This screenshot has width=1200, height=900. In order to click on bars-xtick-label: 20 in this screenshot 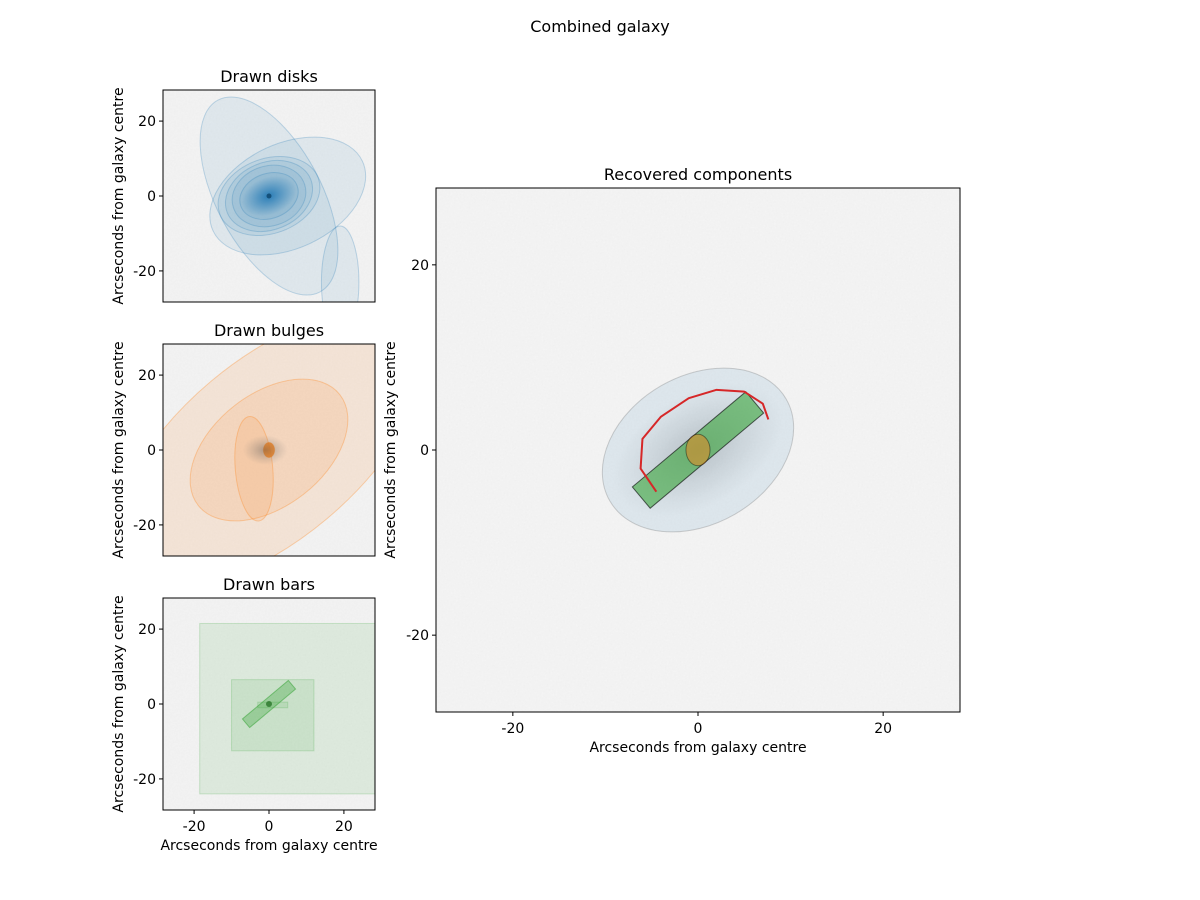, I will do `click(344, 827)`.